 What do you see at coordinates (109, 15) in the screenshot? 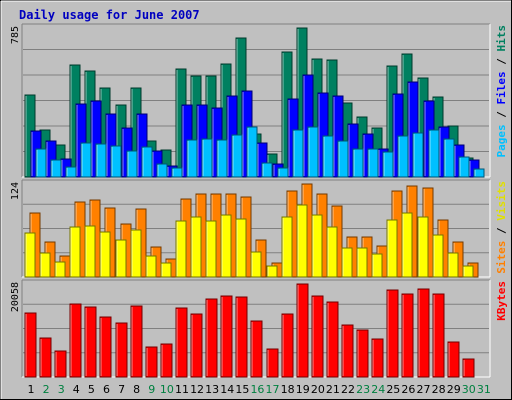
I see `chart-title: Daily usage for June 2007` at bounding box center [109, 15].